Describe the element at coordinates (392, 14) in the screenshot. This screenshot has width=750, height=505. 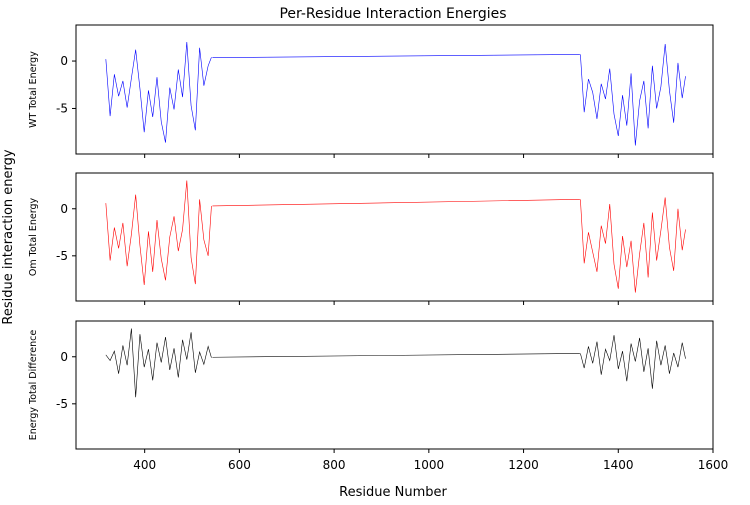
I see `chart-title: Per-Residue Interaction Energies` at that location.